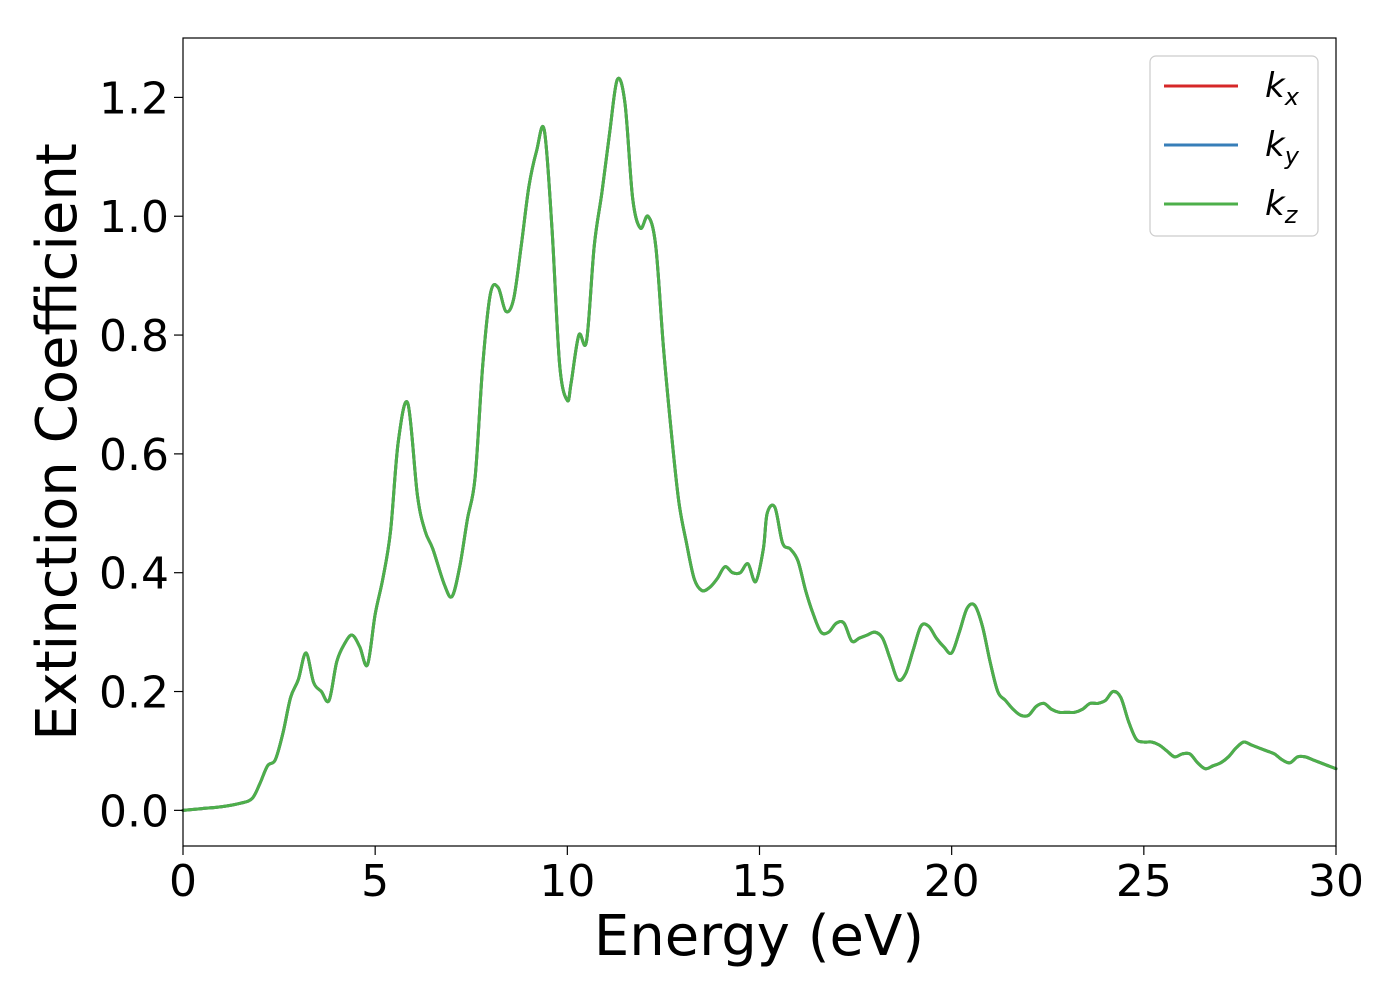 The height and width of the screenshot is (1000, 1400). What do you see at coordinates (759, 936) in the screenshot?
I see `x-axis-title: Energy (eV)` at bounding box center [759, 936].